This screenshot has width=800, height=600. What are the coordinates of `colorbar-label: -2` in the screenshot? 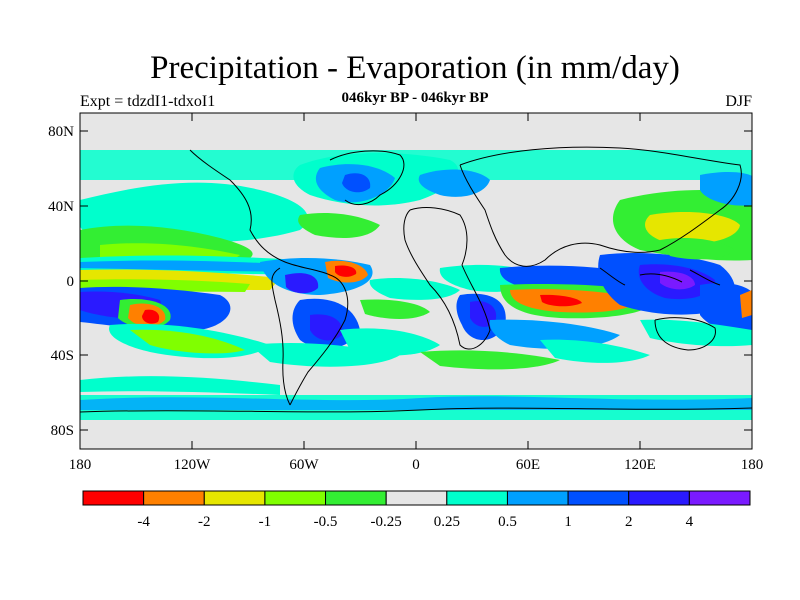 It's located at (204, 522).